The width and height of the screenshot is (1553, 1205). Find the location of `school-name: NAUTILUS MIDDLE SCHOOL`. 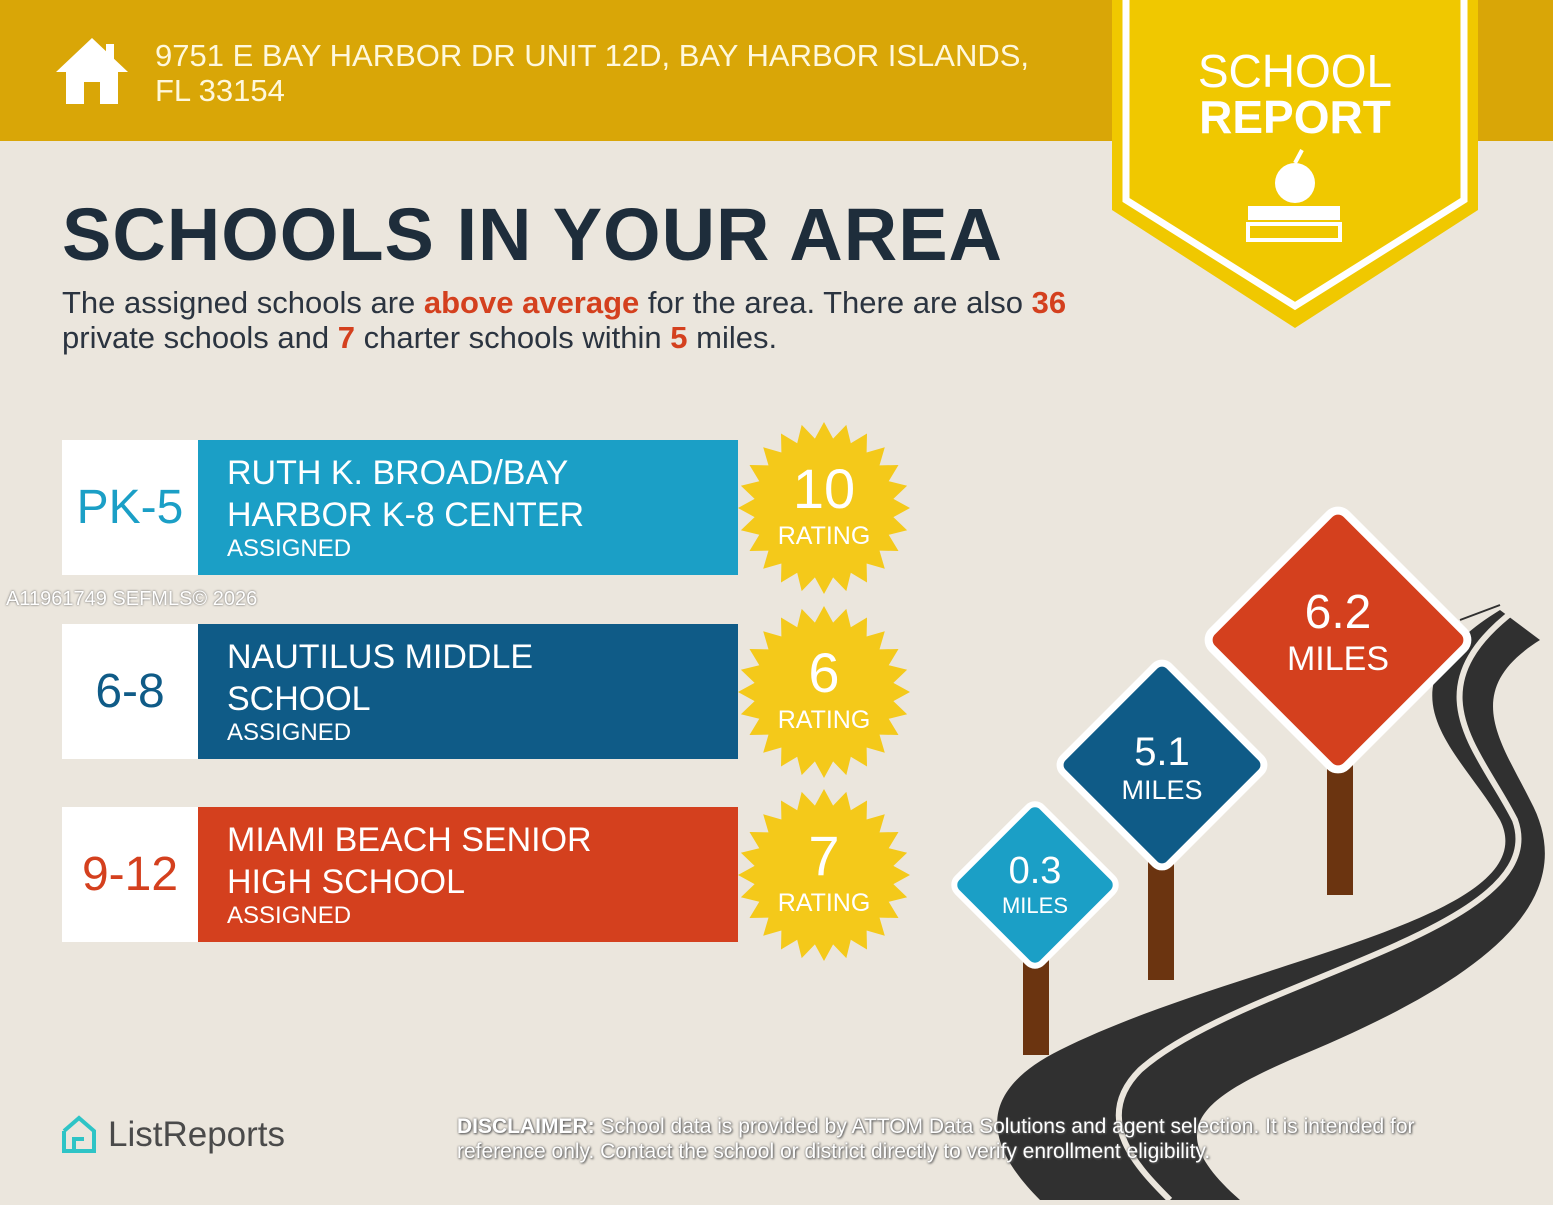

school-name: NAUTILUS MIDDLE SCHOOL is located at coordinates (380, 678).